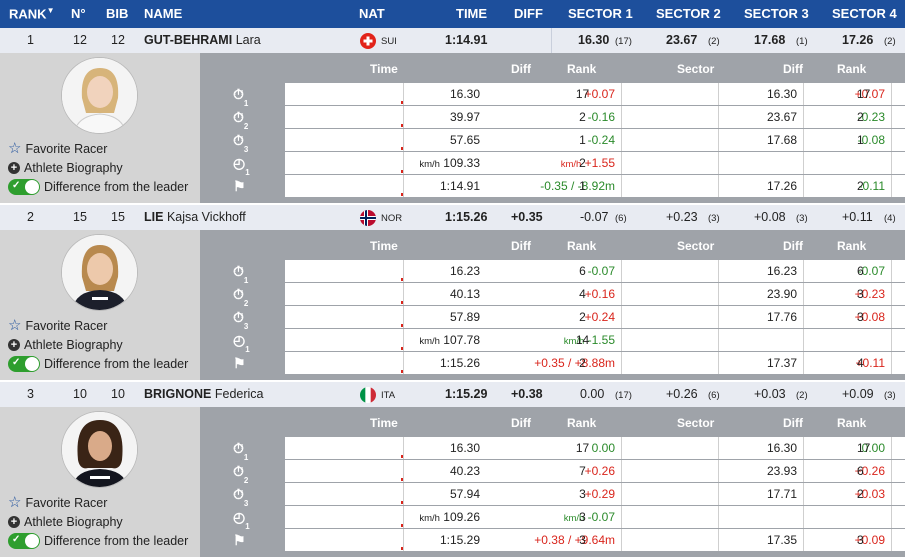 This screenshot has height=557, width=905. I want to click on split-time: 40.23, so click(464, 471).